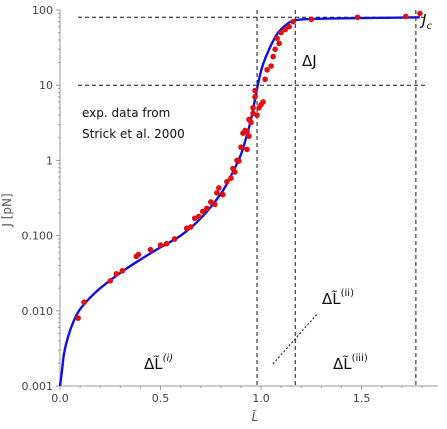  I want to click on y-tick-label: 10, so click(46, 85).